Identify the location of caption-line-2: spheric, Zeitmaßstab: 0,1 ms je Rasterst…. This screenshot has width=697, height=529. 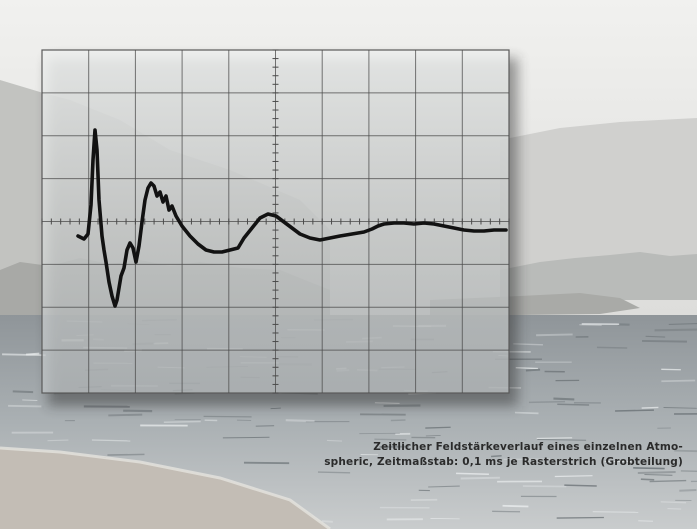
(503, 462).